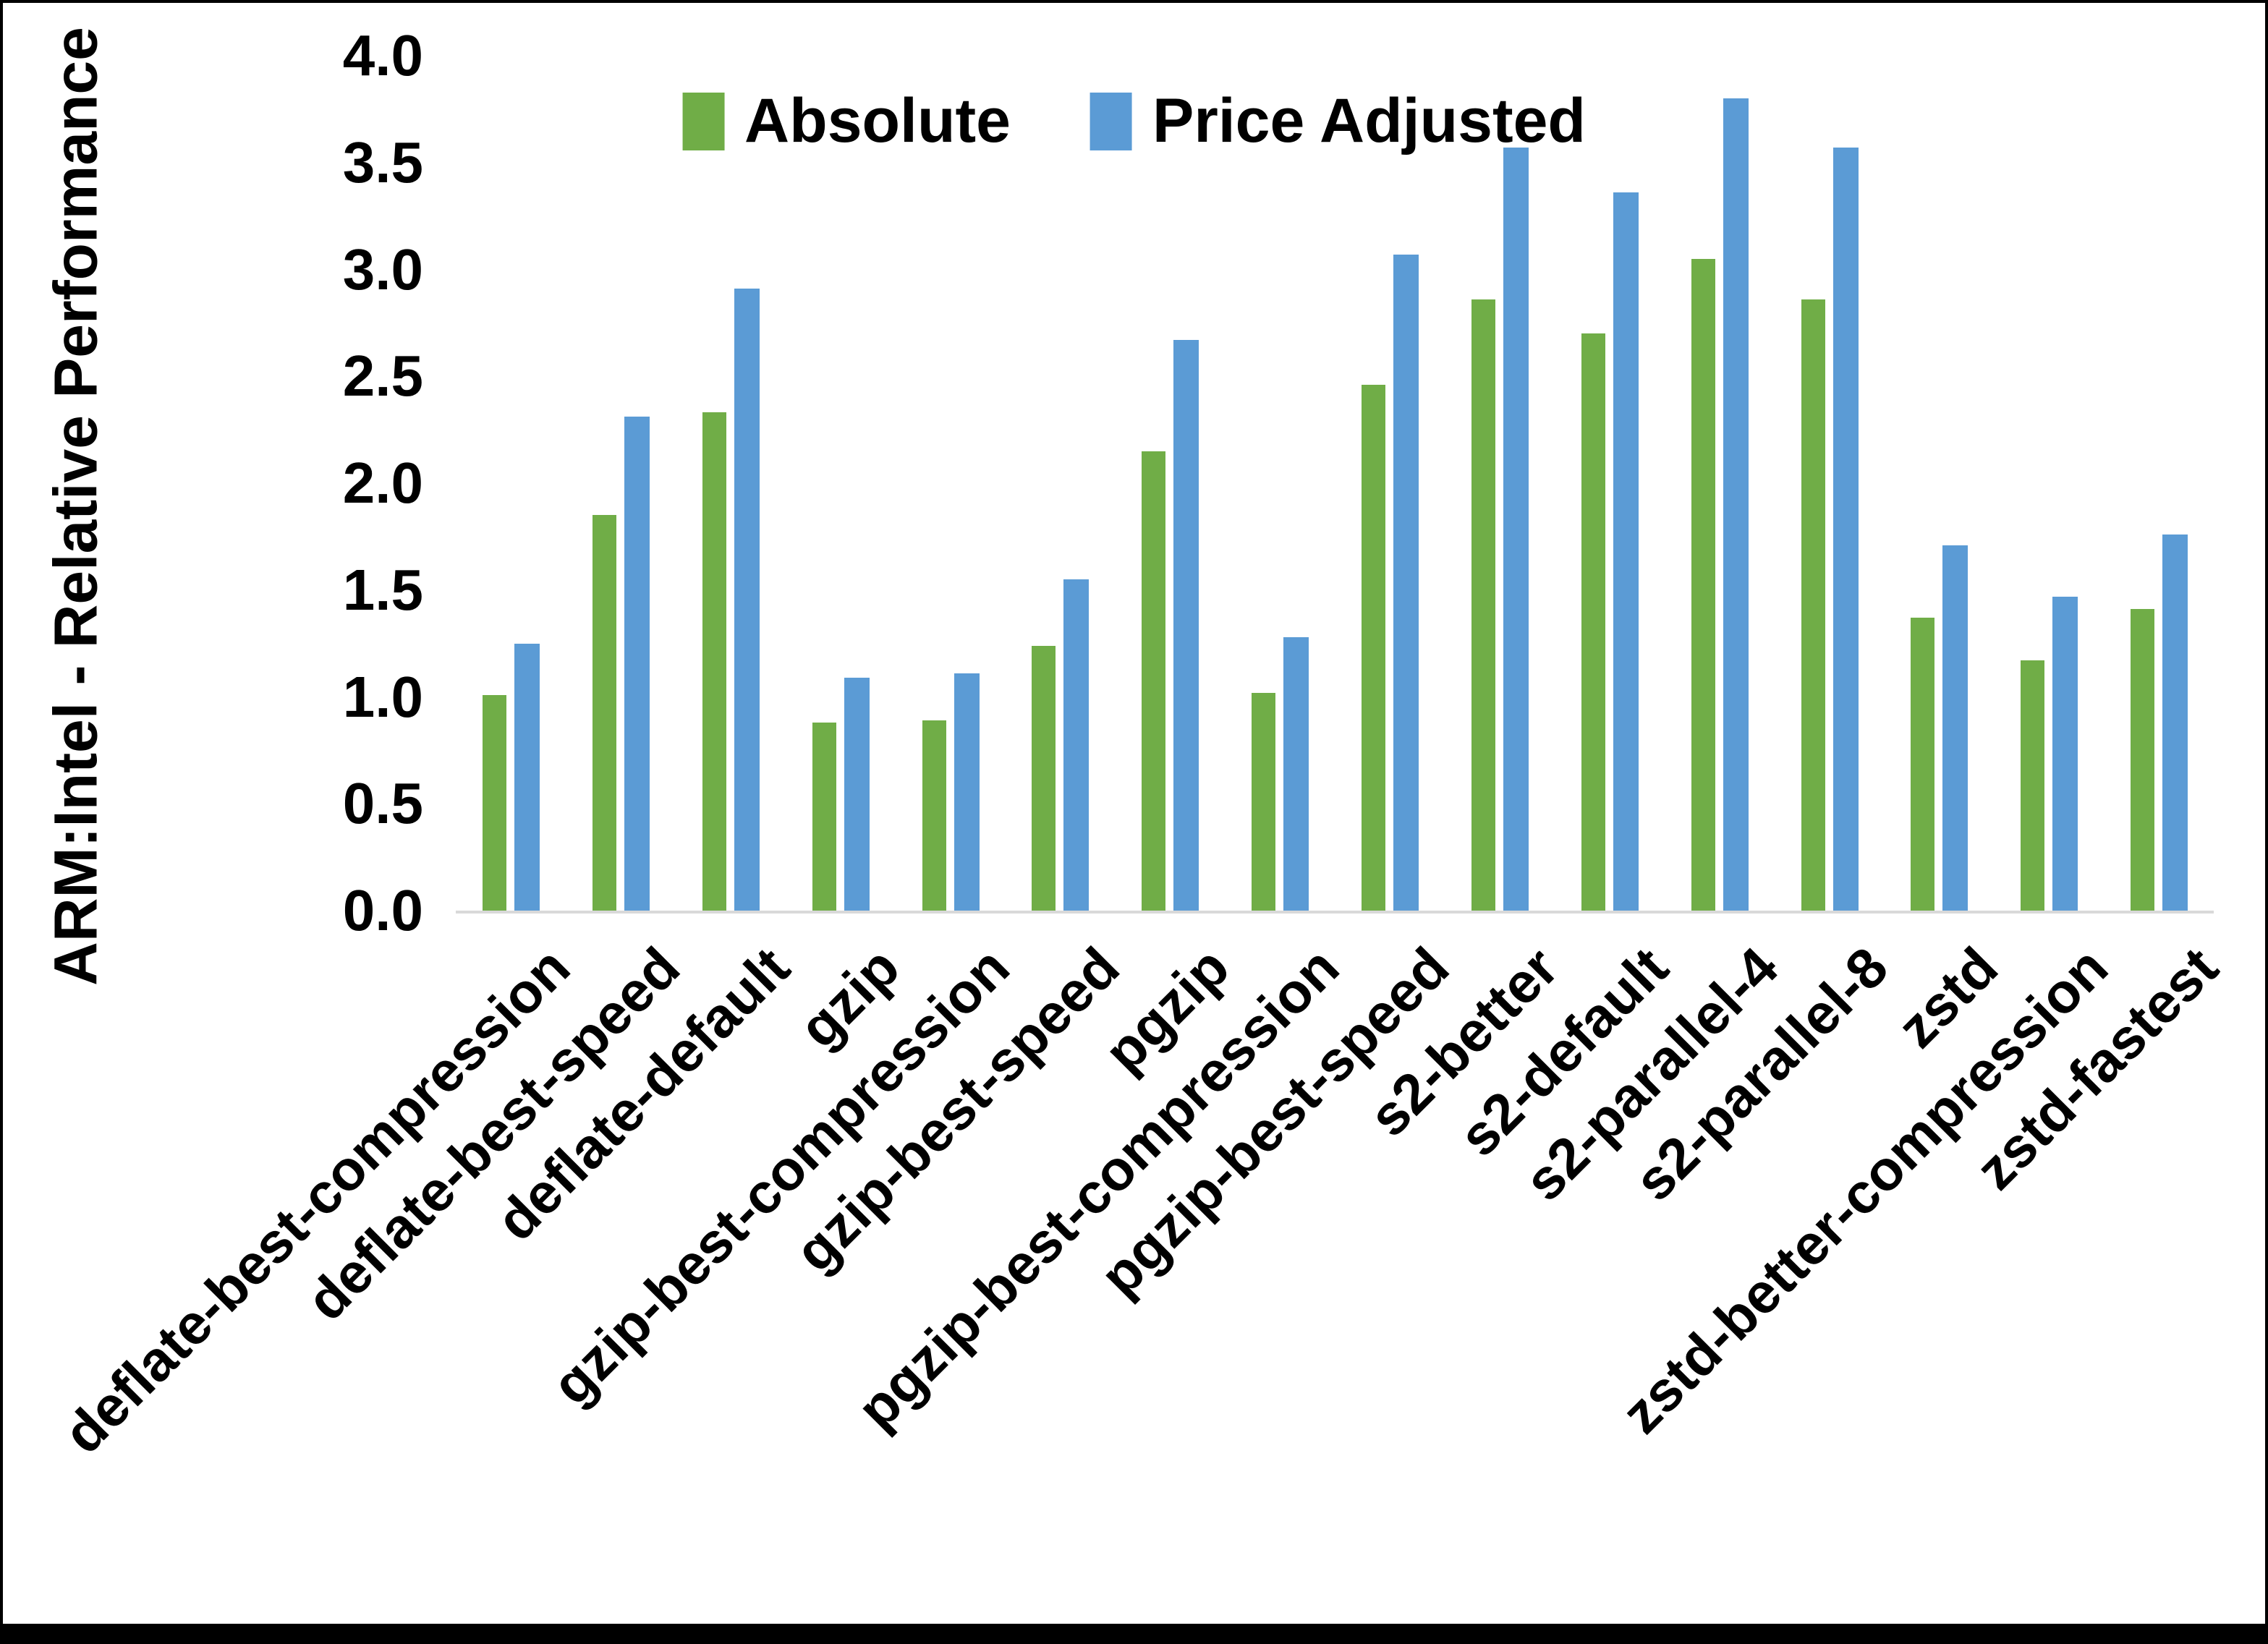 The image size is (2268, 1644). I want to click on bar-absolute-gzip-best-speed, so click(1044, 778).